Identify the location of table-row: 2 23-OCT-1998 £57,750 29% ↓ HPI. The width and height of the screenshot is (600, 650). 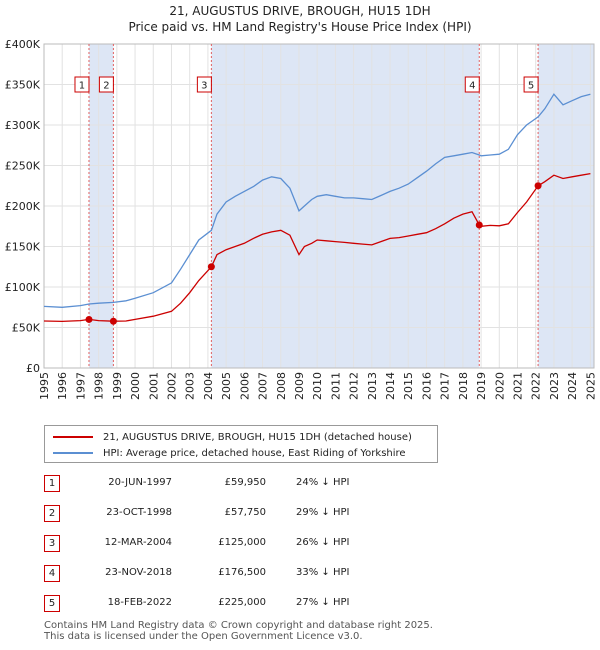
(254, 516).